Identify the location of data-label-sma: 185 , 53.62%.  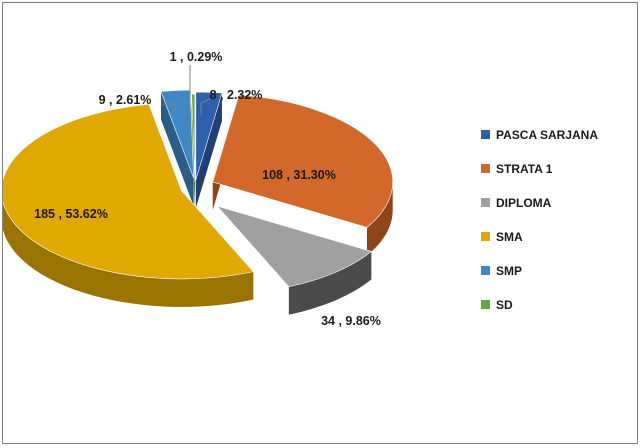
(71, 214).